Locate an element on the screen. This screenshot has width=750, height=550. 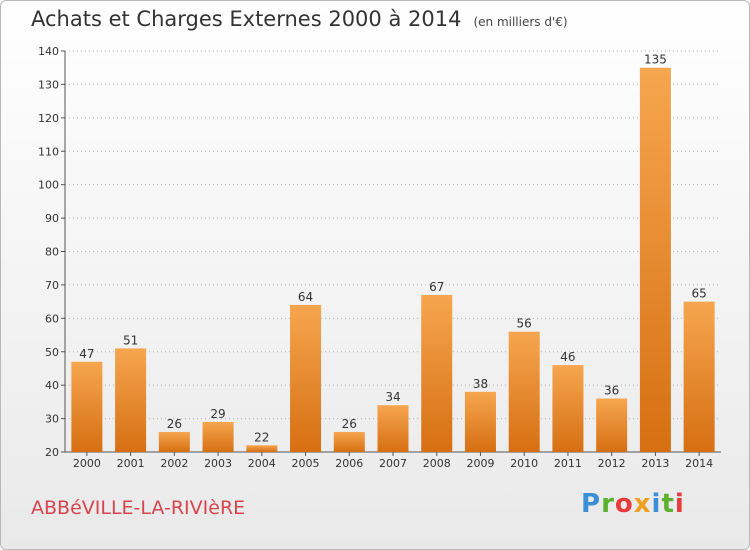
x-tick-label: 2011 is located at coordinates (568, 463).